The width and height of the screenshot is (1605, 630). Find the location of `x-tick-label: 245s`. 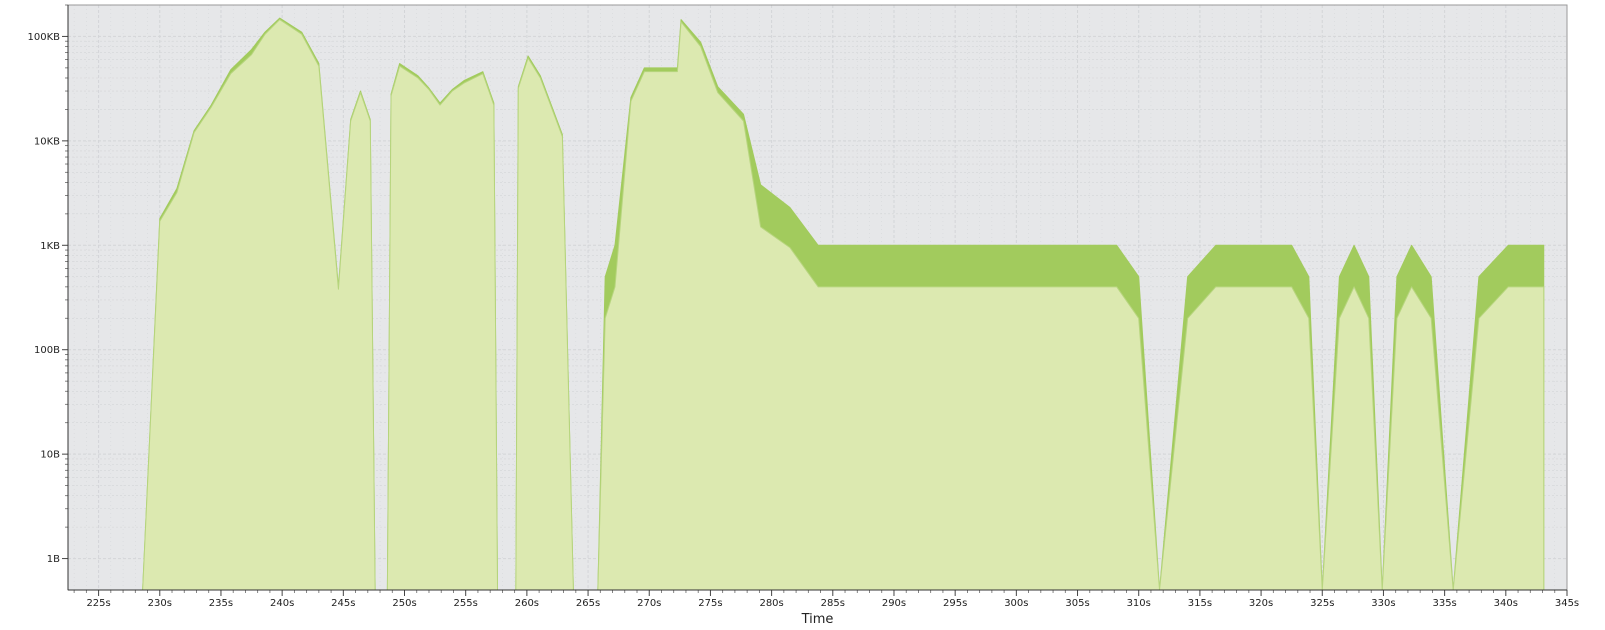

x-tick-label: 245s is located at coordinates (343, 603).